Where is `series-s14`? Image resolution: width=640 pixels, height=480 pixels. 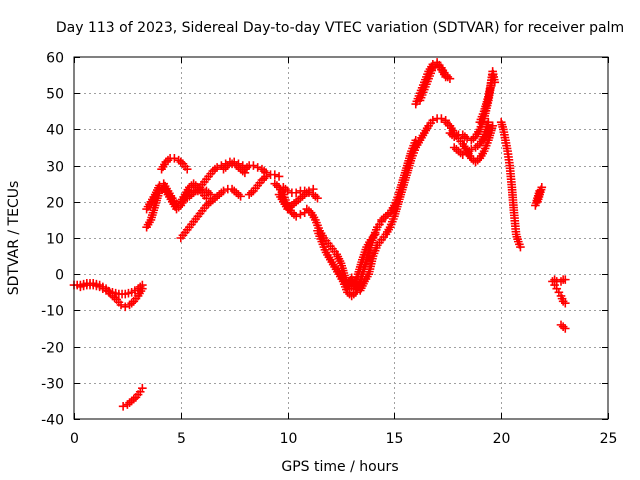
series-s14 is located at coordinates (300, 193).